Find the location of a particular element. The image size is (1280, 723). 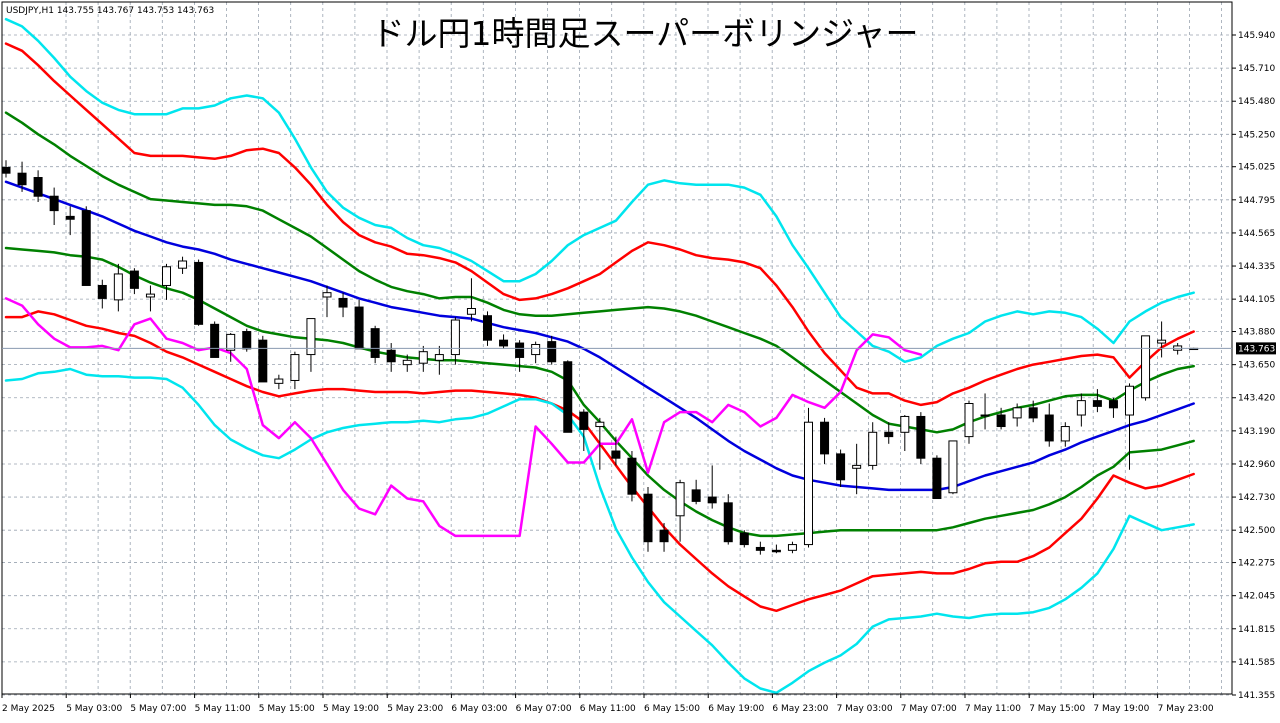

x-tick-label: 5 May 19:00 is located at coordinates (351, 709).